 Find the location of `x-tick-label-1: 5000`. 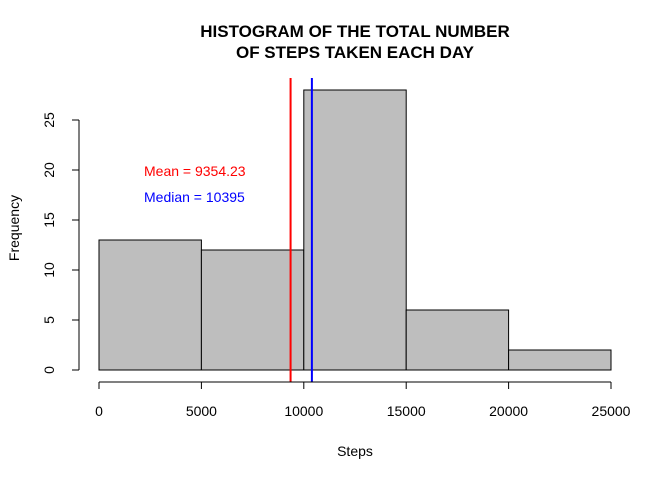

x-tick-label-1: 5000 is located at coordinates (201, 411).